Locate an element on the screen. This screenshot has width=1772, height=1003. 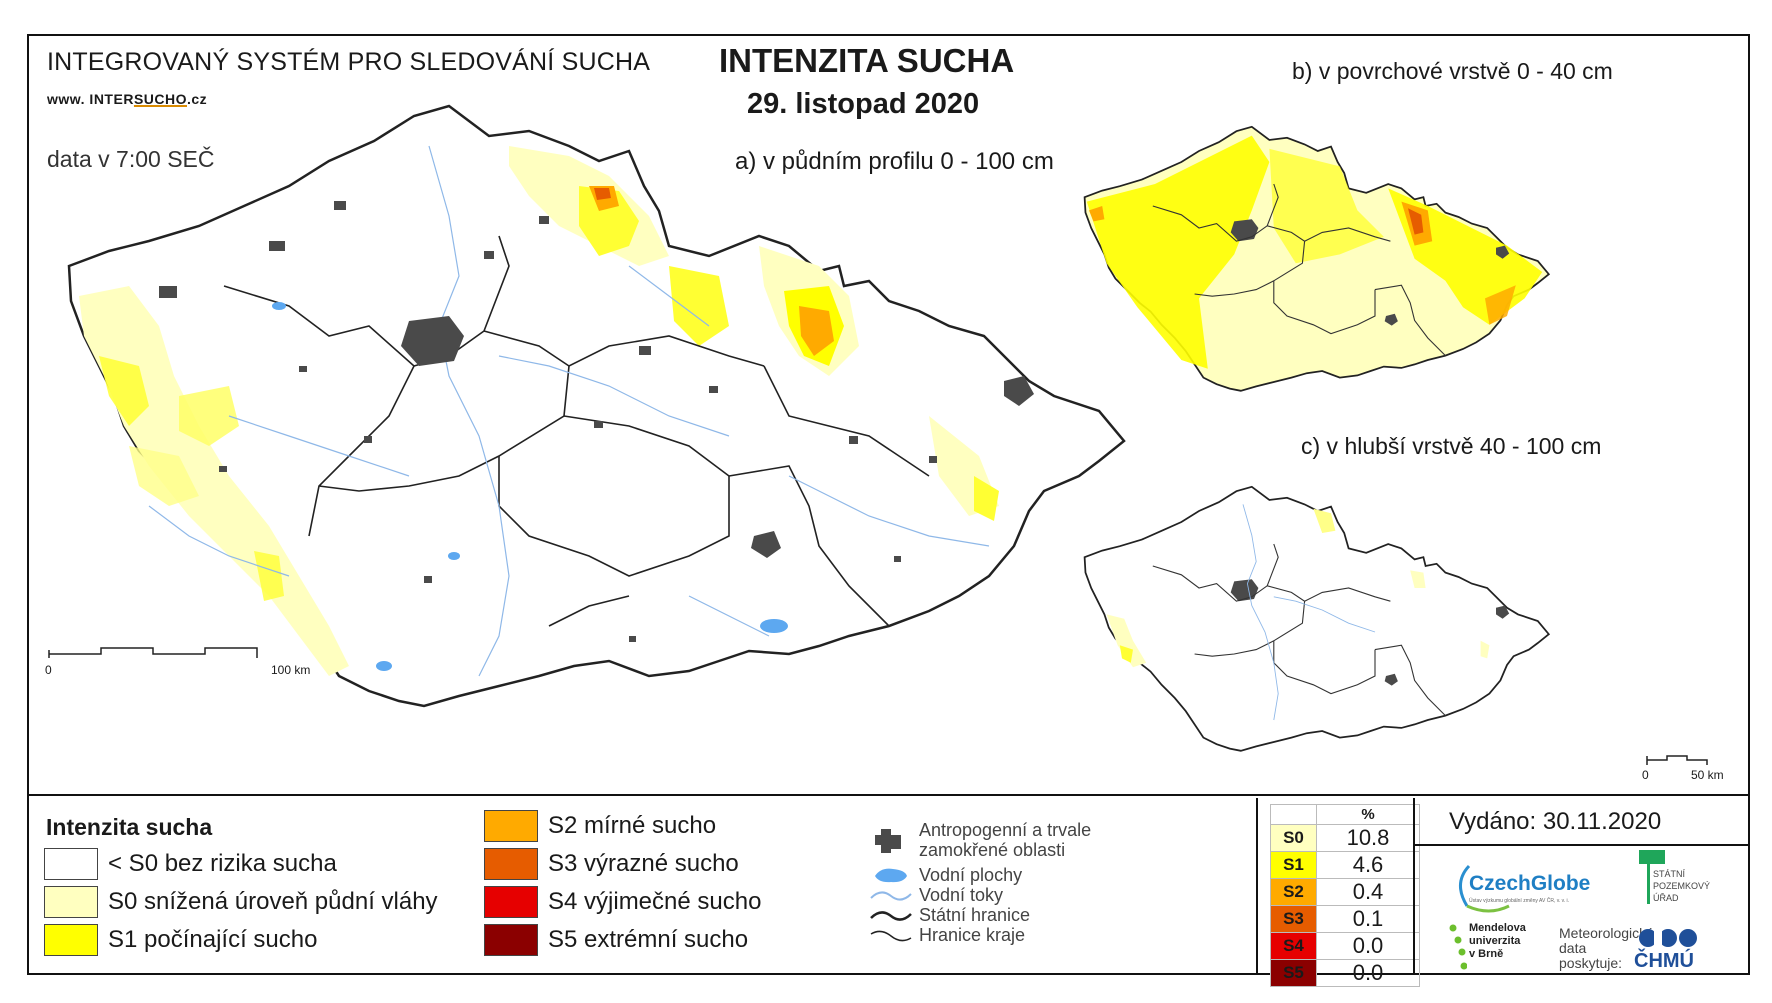
chmu-name: ČHMÚ is located at coordinates (1664, 961).